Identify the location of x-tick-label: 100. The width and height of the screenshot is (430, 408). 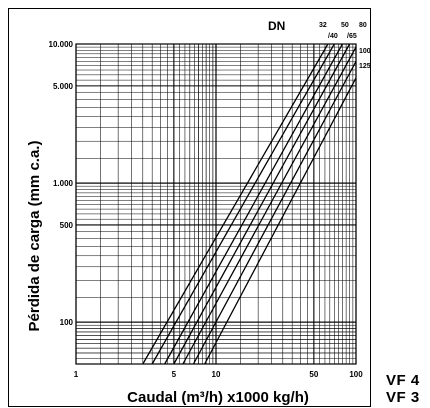
(356, 374).